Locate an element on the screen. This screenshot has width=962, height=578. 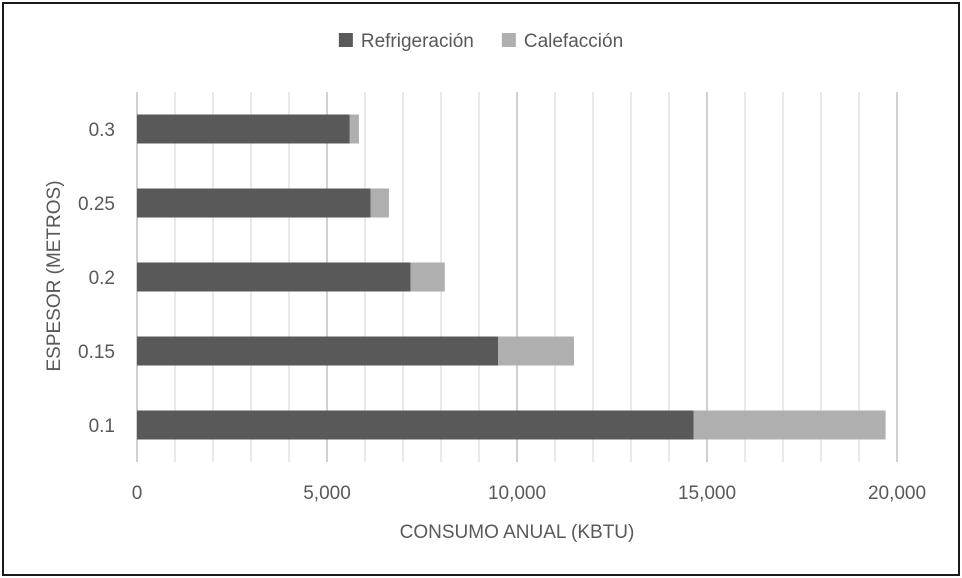
x-tick-label: 20,000 is located at coordinates (897, 493).